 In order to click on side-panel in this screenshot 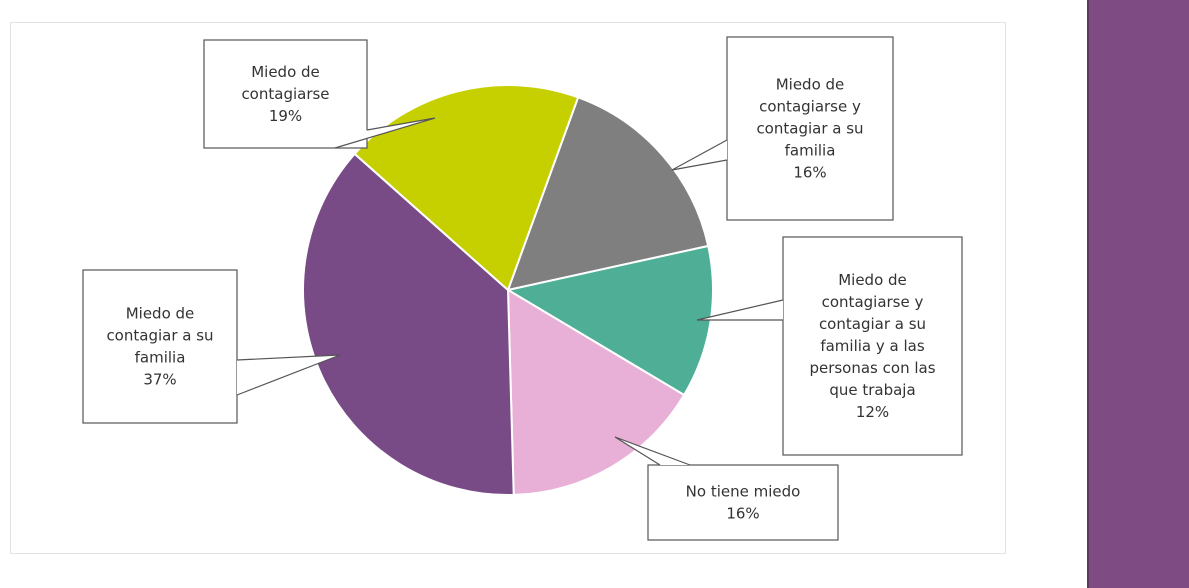, I will do `click(1138, 294)`.